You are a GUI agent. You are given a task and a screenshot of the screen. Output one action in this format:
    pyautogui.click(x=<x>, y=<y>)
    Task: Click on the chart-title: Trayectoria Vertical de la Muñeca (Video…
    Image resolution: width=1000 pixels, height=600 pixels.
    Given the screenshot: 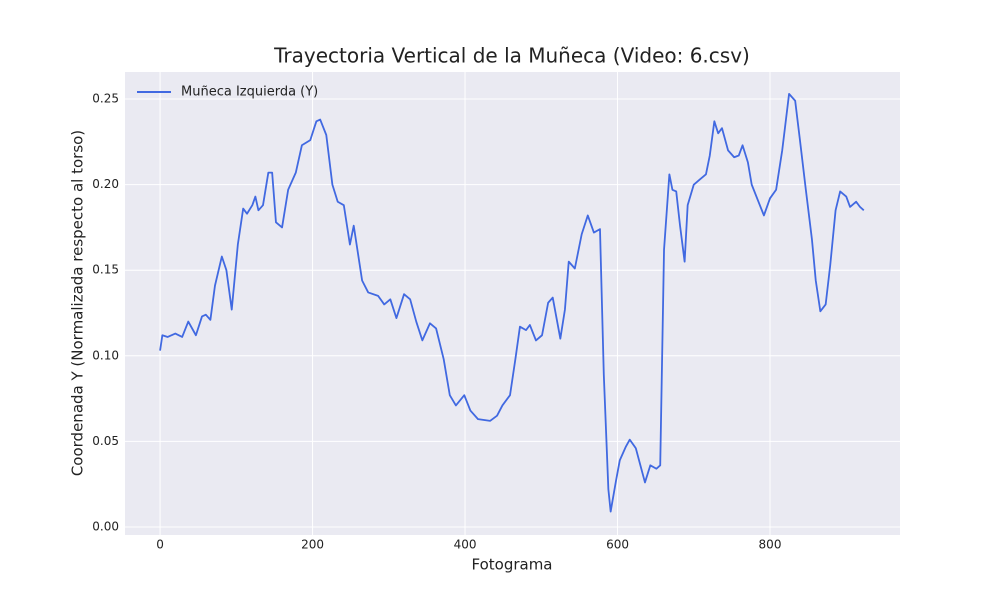 What is the action you would take?
    pyautogui.click(x=511, y=56)
    